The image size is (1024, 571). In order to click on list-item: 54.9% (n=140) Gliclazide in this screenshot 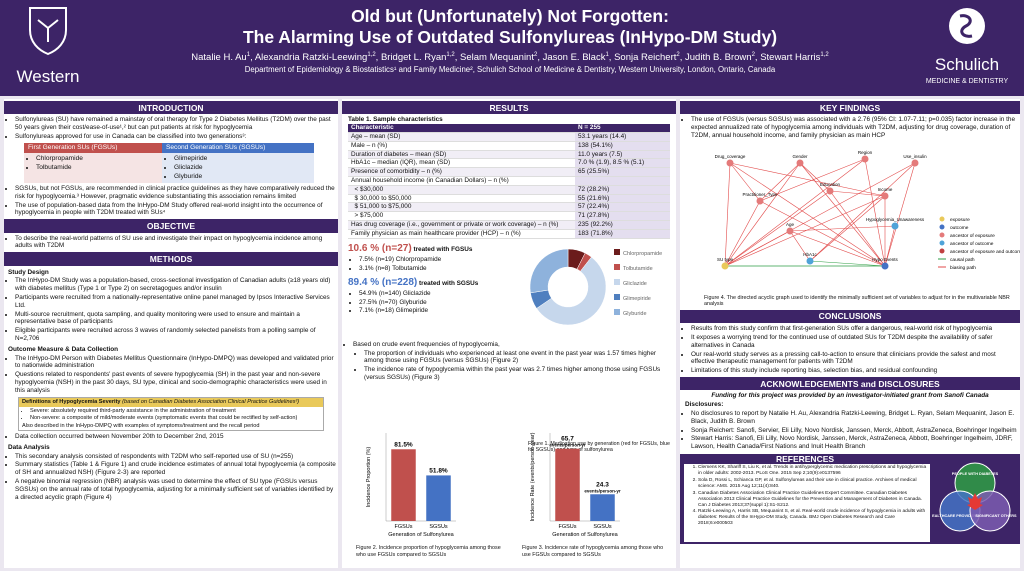, I will do `click(443, 294)`.